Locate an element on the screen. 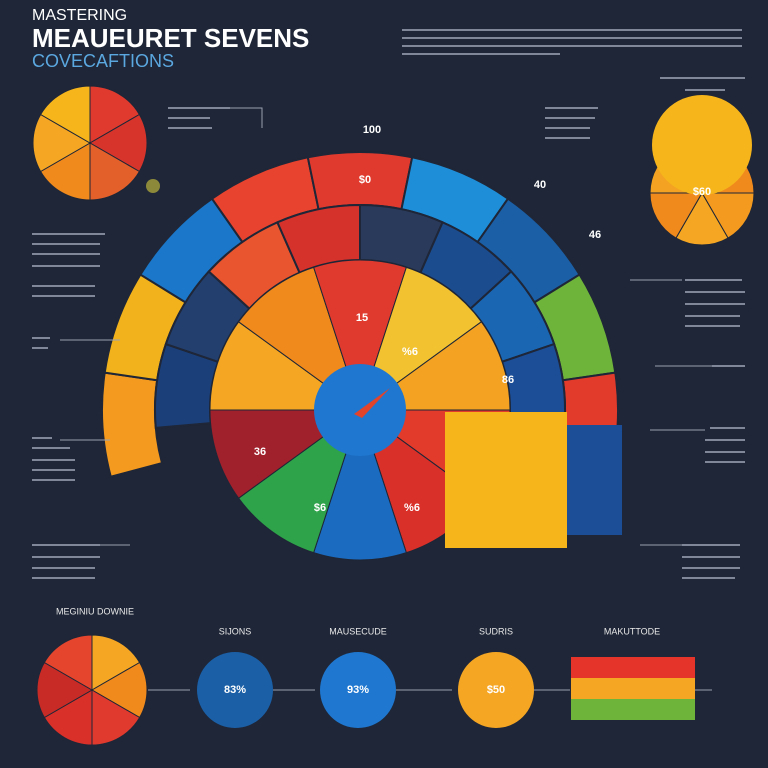 The image size is (768, 768). outer-segment is located at coordinates (132, 424).